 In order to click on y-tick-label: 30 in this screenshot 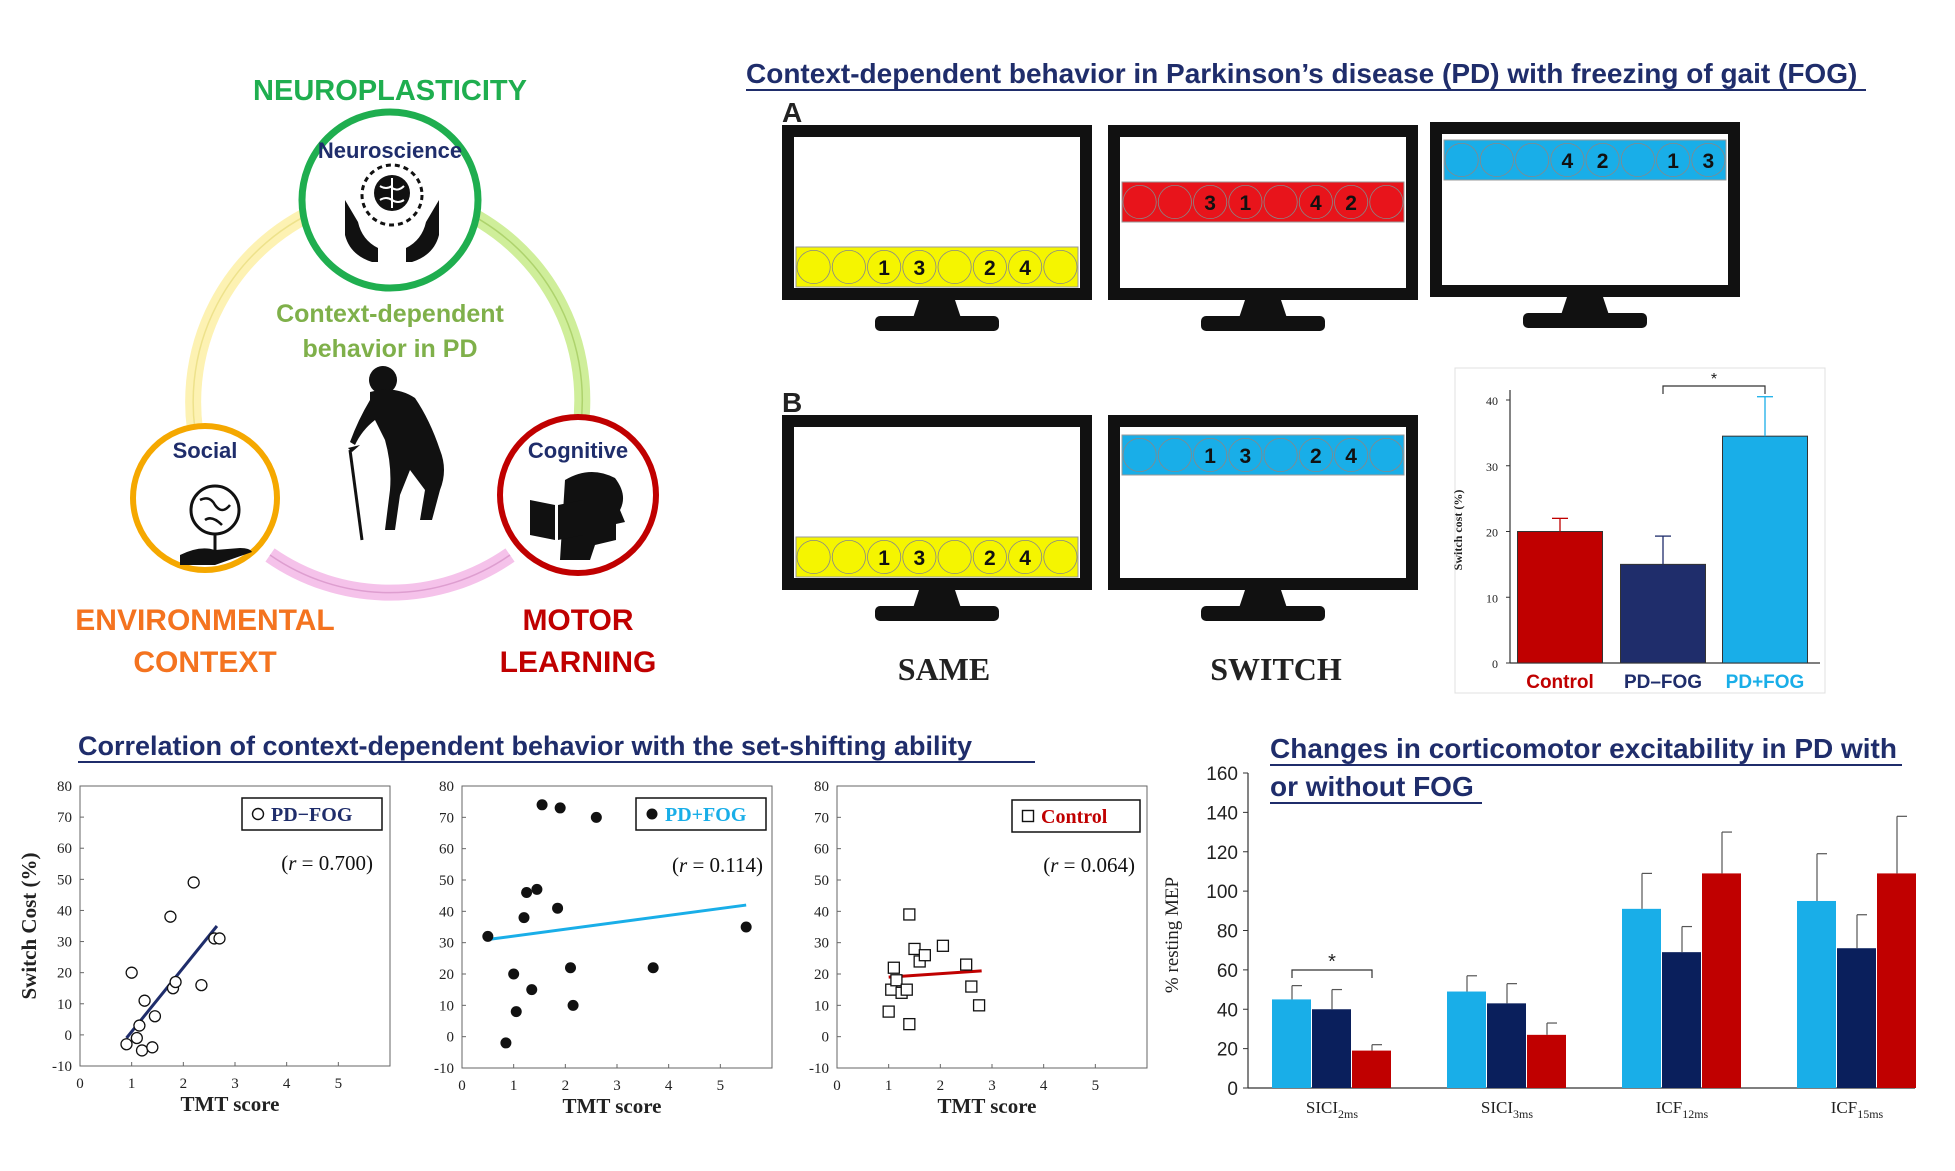, I will do `click(821, 944)`.